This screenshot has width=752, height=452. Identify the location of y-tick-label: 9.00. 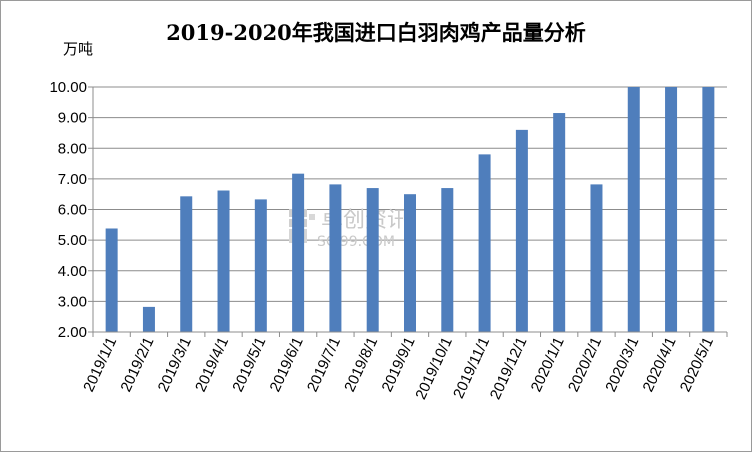
(72, 118).